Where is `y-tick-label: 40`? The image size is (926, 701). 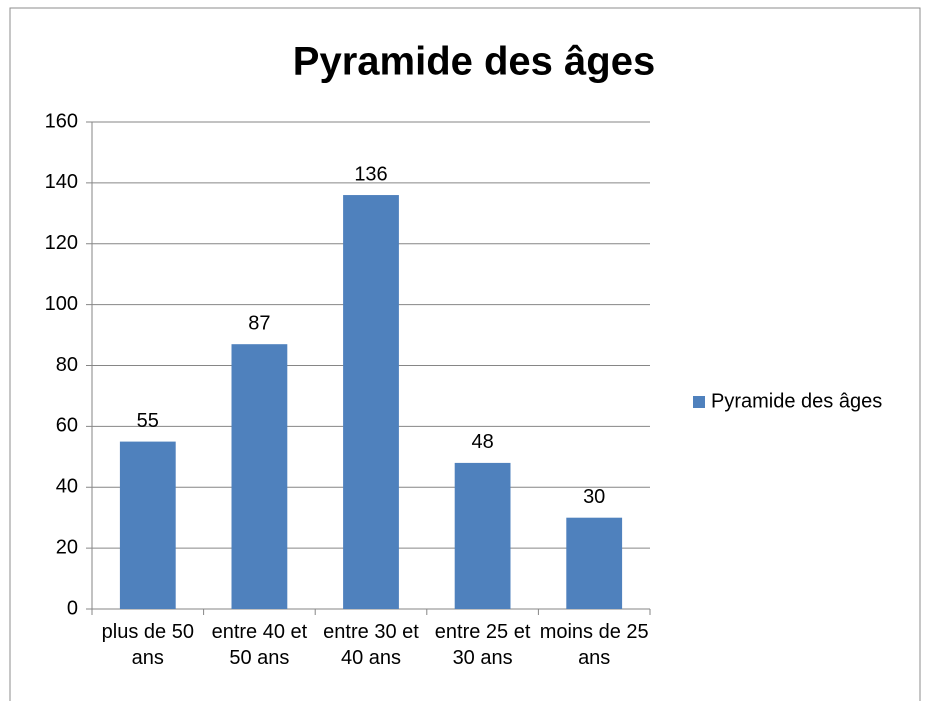 y-tick-label: 40 is located at coordinates (67, 487).